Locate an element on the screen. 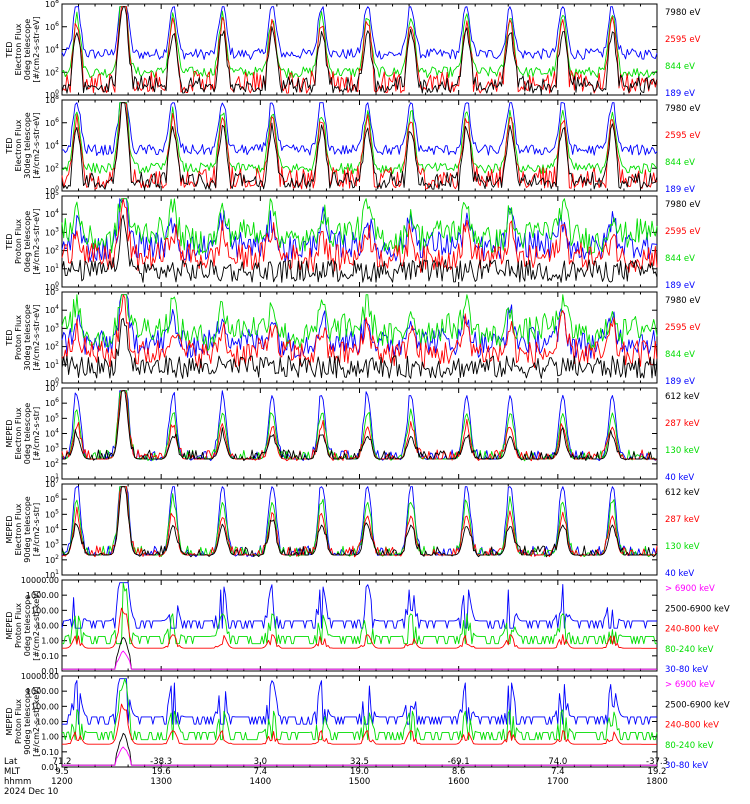 This screenshot has height=804, width=750. x-tick-label: 1500 is located at coordinates (360, 782).